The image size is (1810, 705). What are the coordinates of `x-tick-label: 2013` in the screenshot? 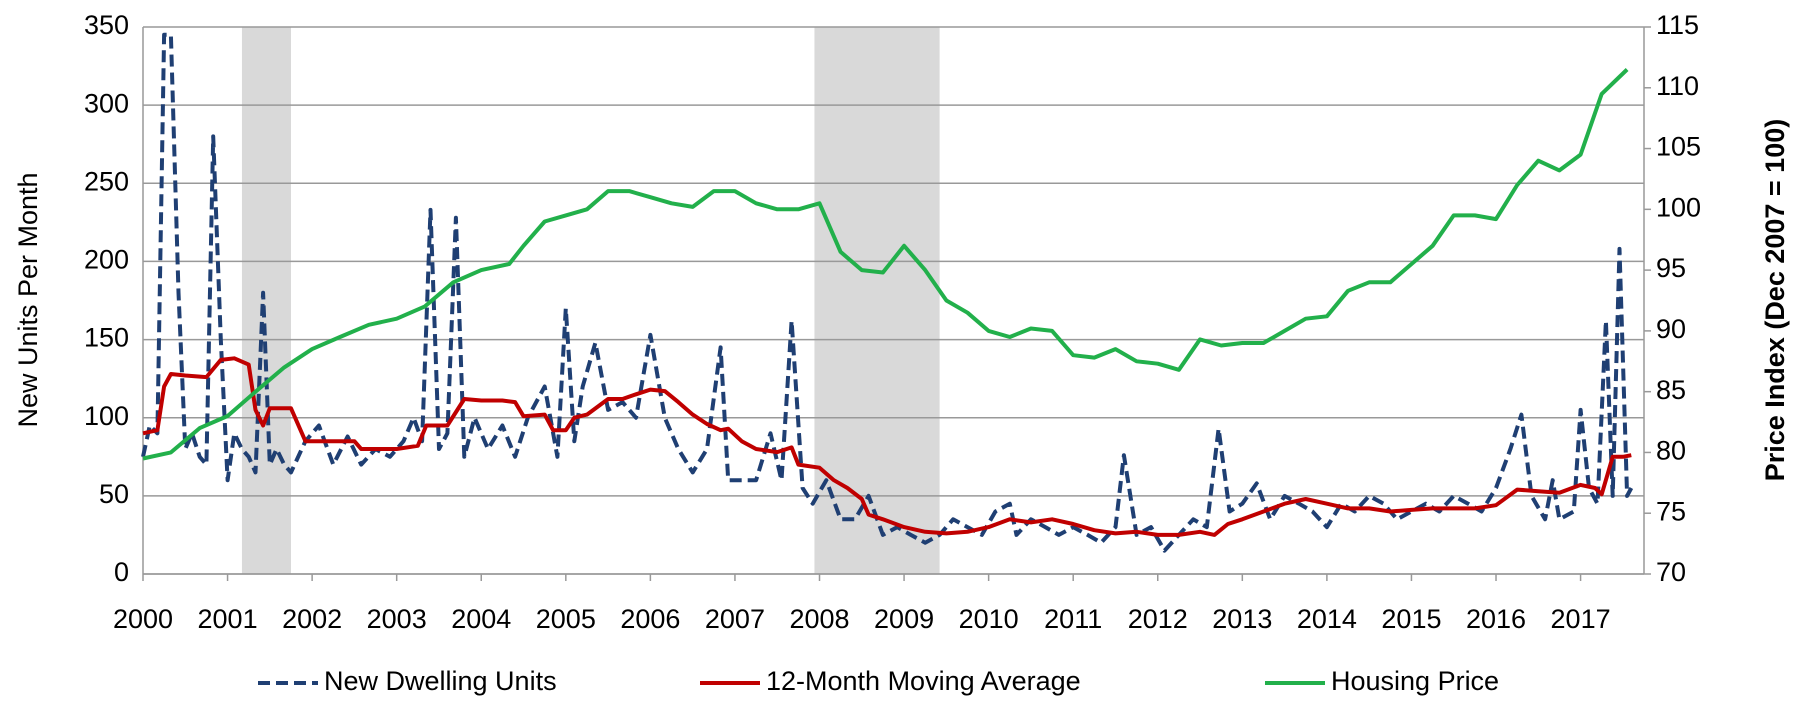 It's located at (1242, 619).